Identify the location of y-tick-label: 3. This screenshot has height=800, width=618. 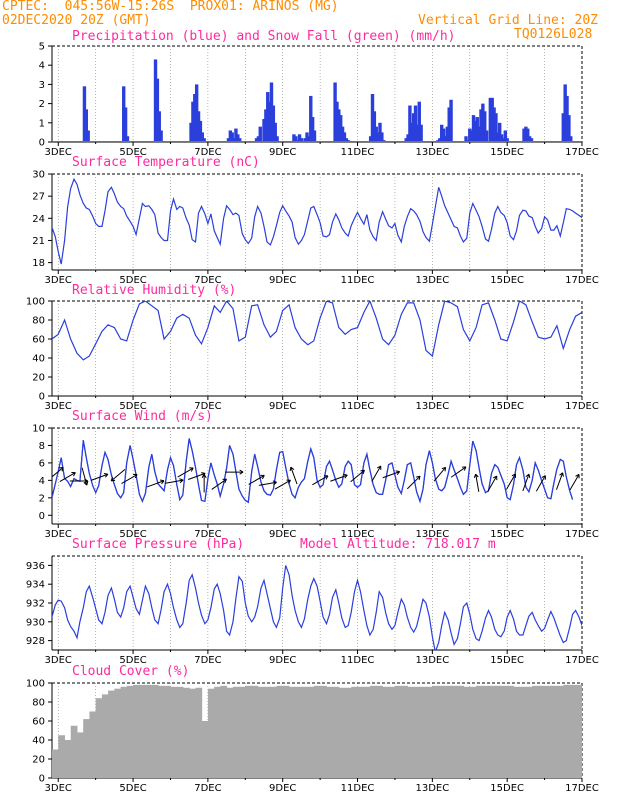
(42, 85).